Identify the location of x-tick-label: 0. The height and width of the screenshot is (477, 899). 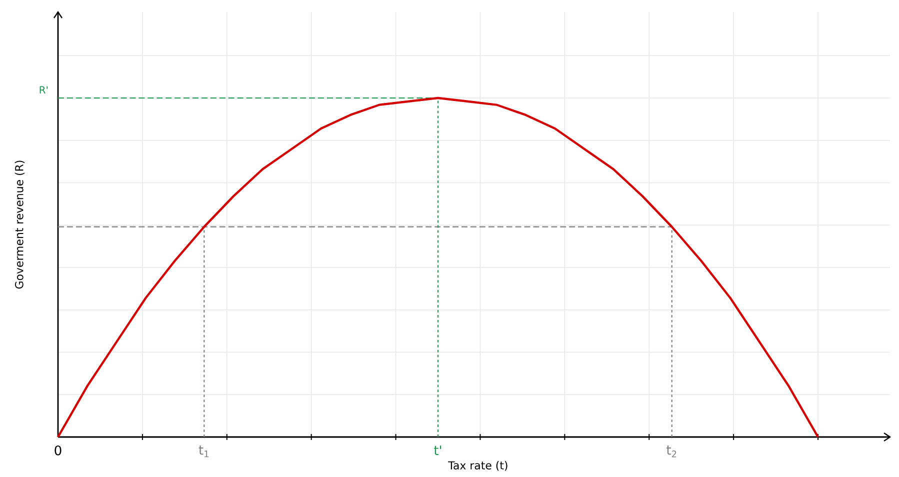
(58, 451).